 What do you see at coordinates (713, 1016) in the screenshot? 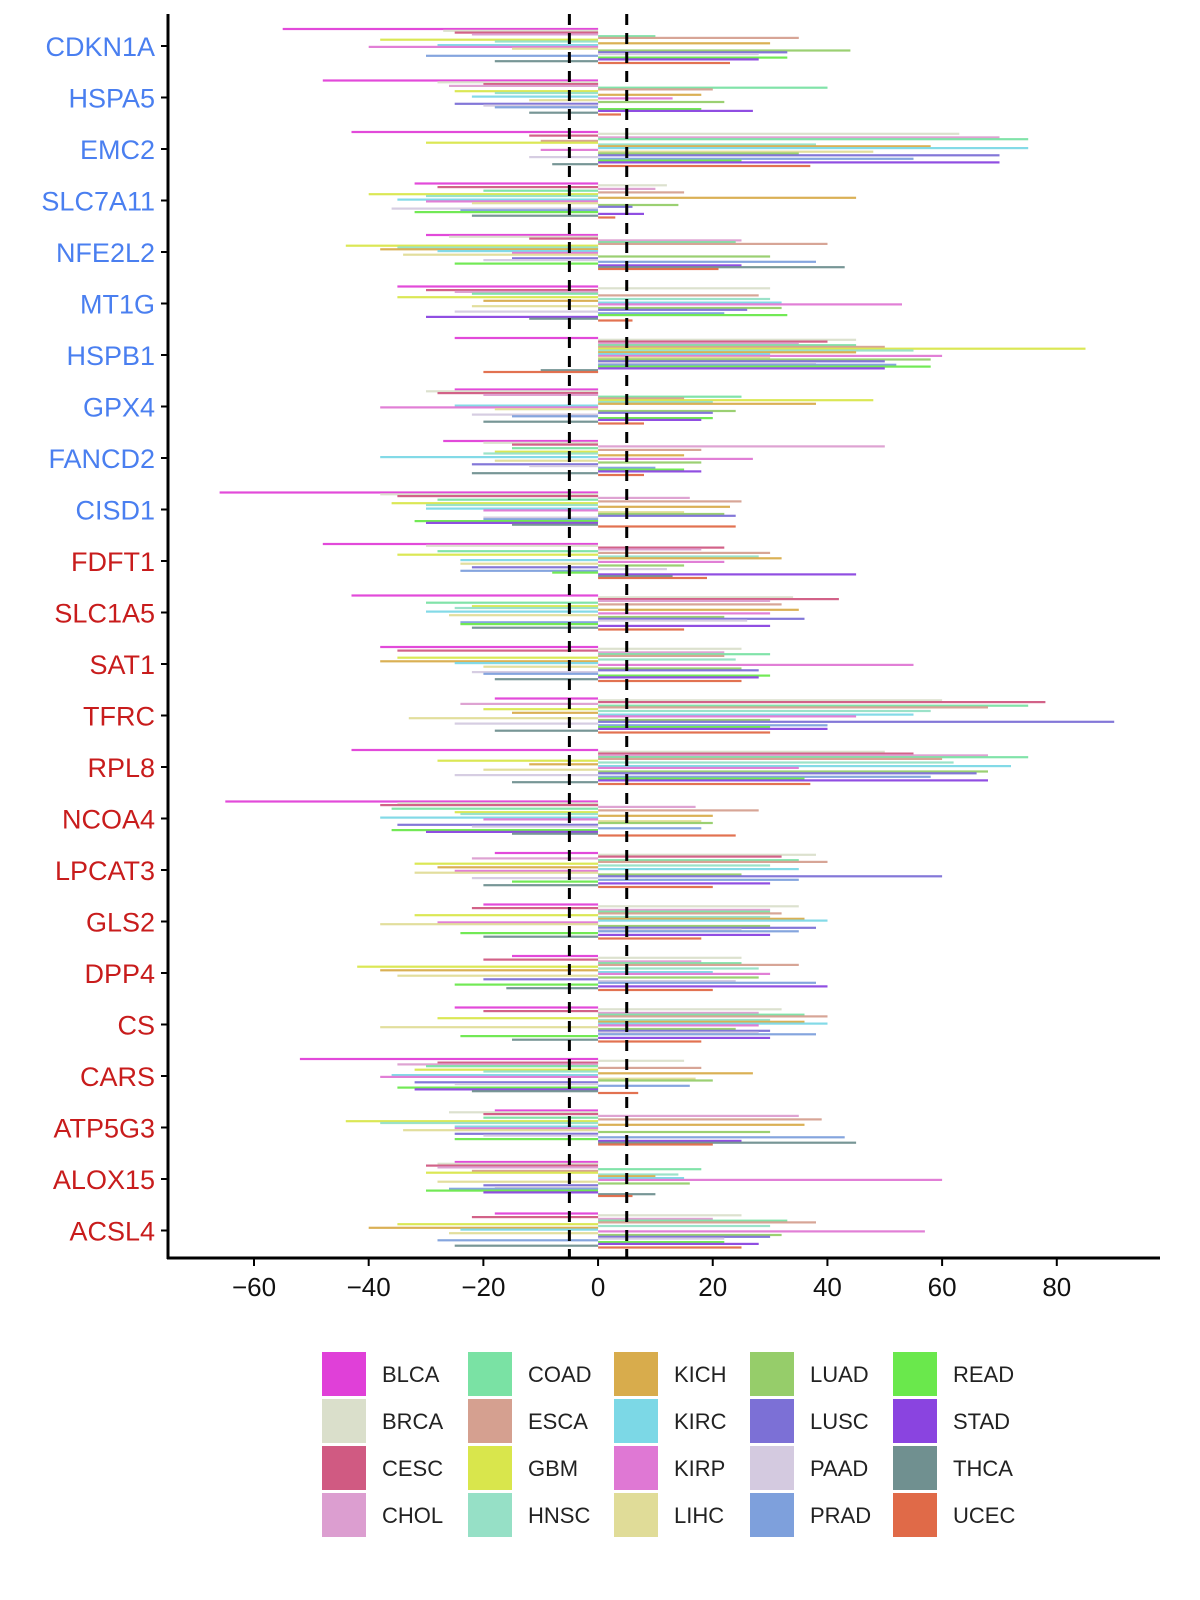
I see `bar-CS-ESCA` at bounding box center [713, 1016].